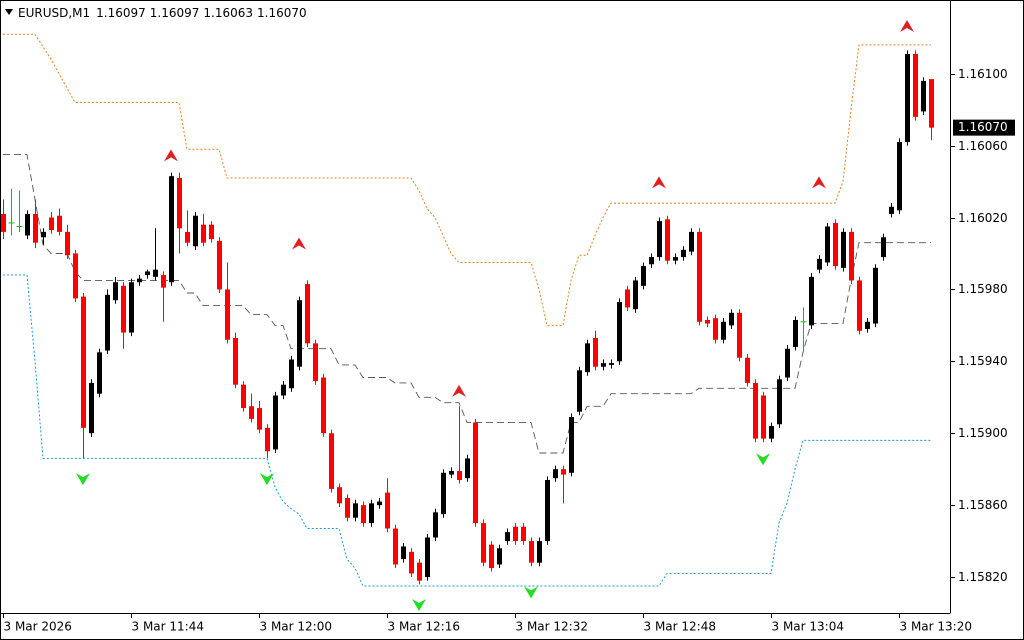 The width and height of the screenshot is (1024, 640). What do you see at coordinates (983, 218) in the screenshot?
I see `y-tick-label: 1.16020` at bounding box center [983, 218].